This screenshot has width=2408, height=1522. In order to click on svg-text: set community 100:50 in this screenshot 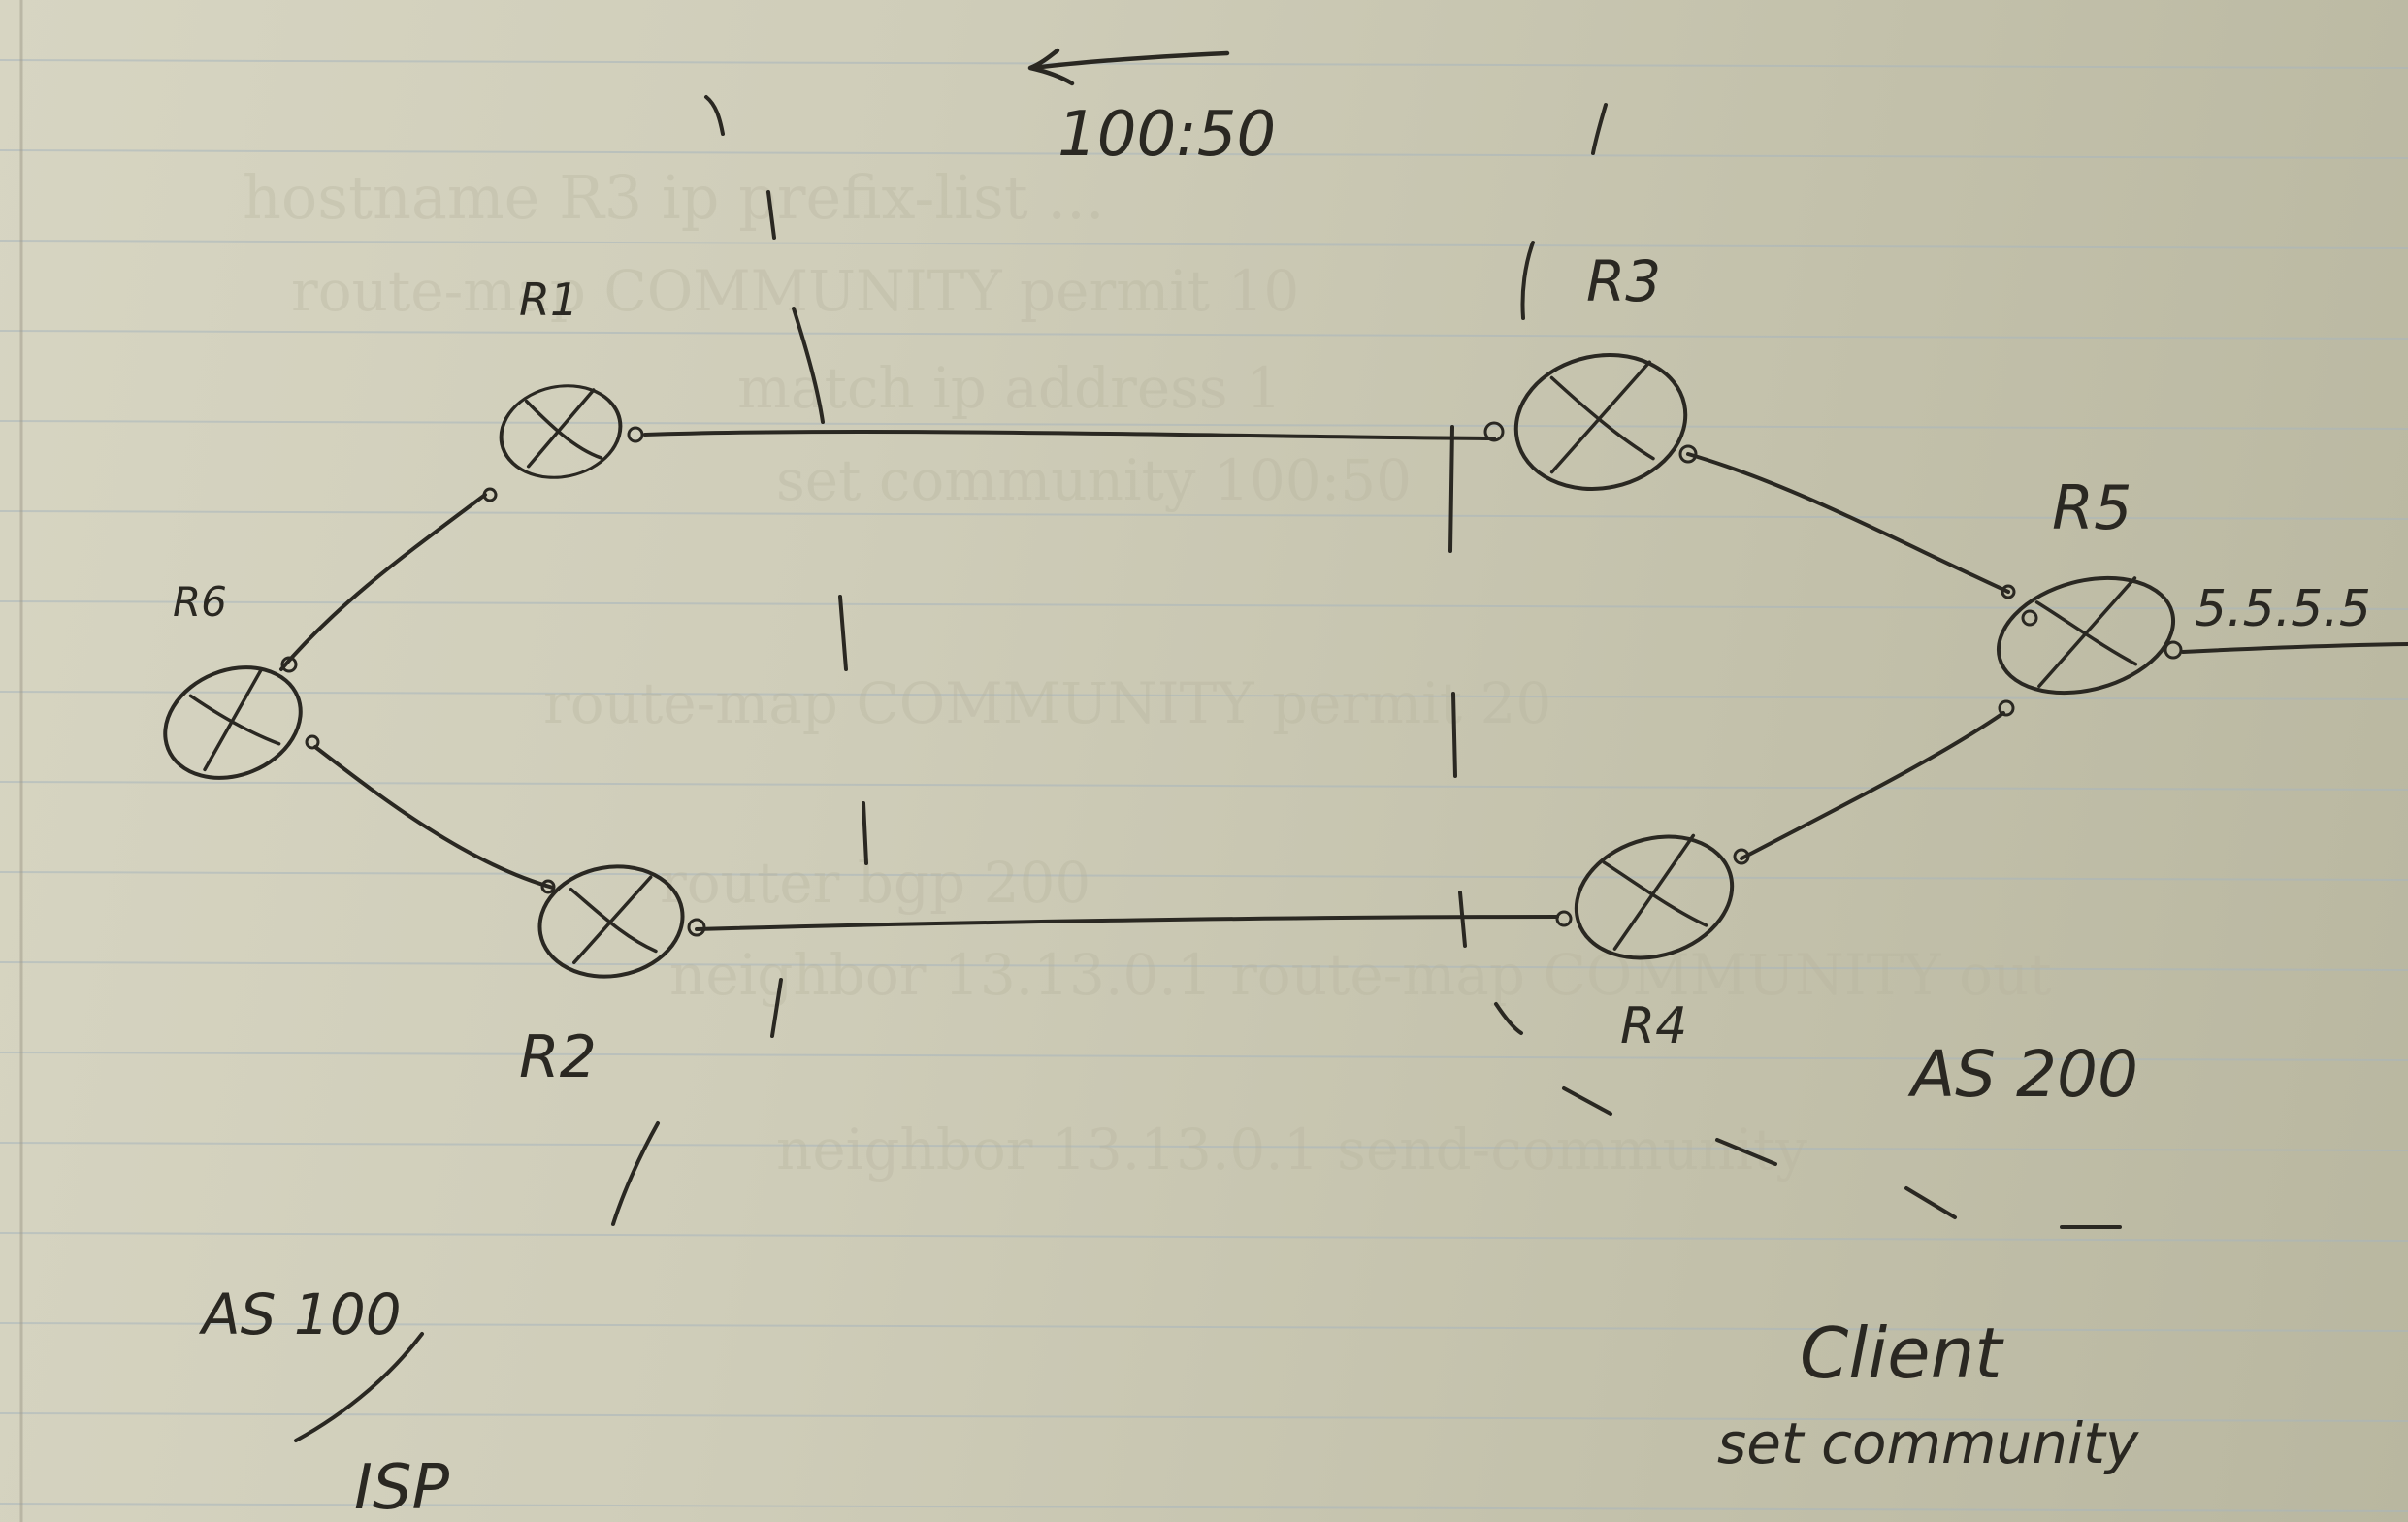, I will do `click(1094, 480)`.